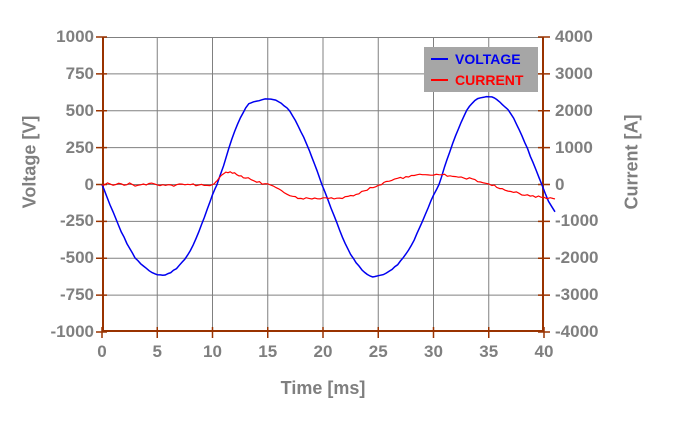 The height and width of the screenshot is (425, 673). Describe the element at coordinates (79, 147) in the screenshot. I see `voltage-tick-250: 250` at that location.